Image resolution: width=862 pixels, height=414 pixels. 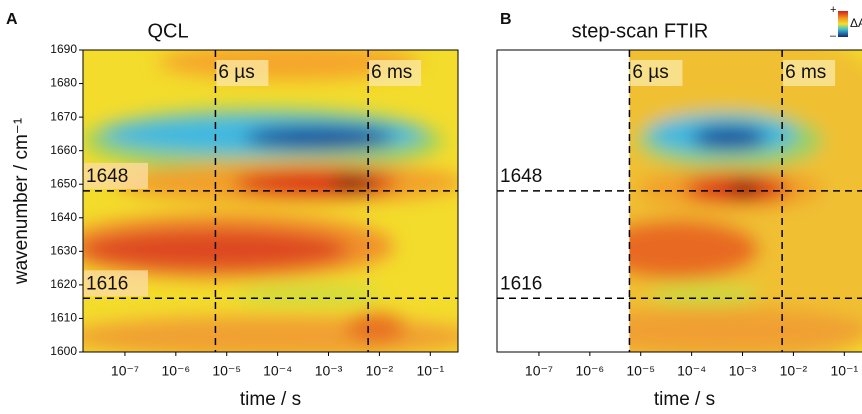 I want to click on panel-letter: A, so click(x=12, y=19).